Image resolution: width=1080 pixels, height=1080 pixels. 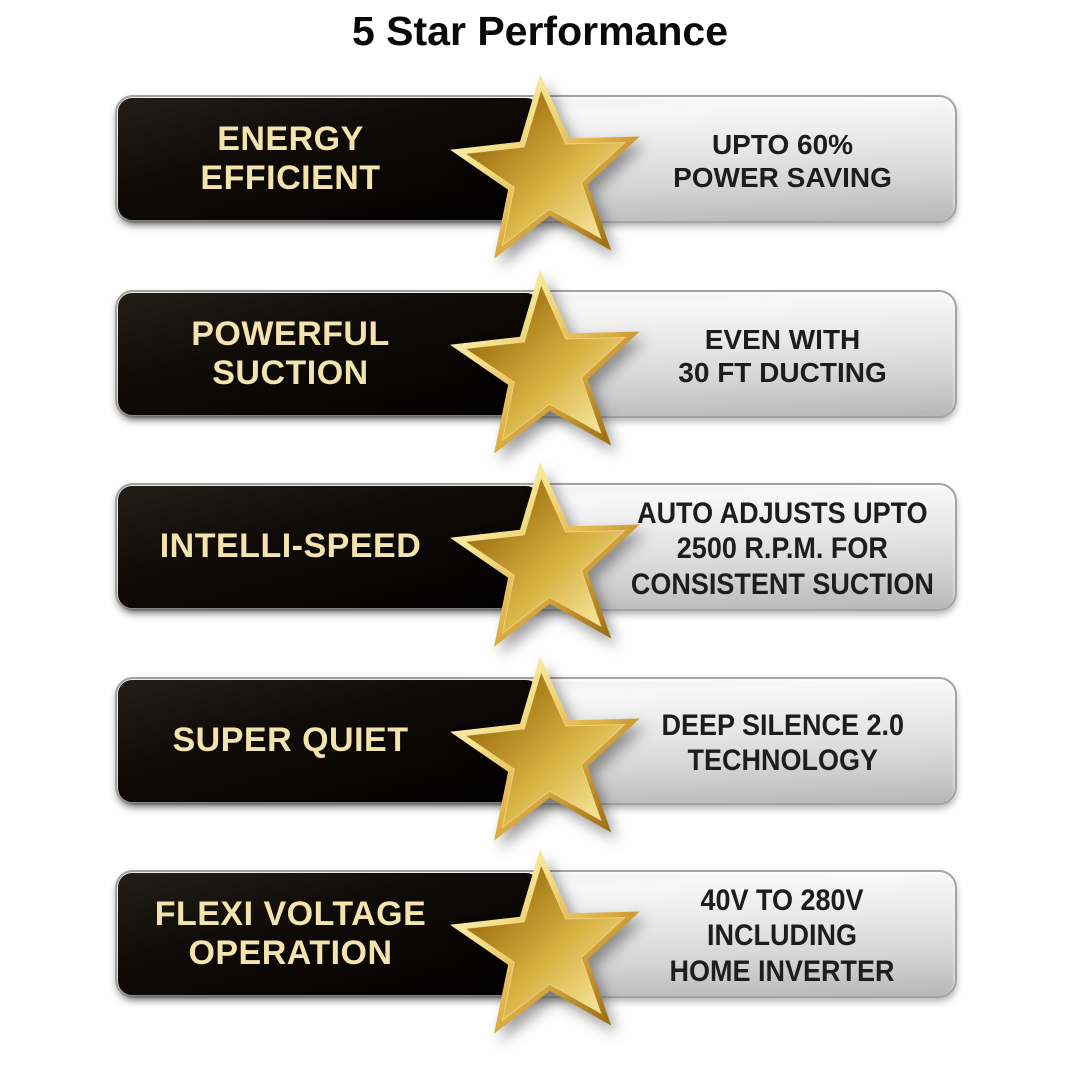 I want to click on benefit-text: EVEN WITH 30 FT DUCTING, so click(x=782, y=355).